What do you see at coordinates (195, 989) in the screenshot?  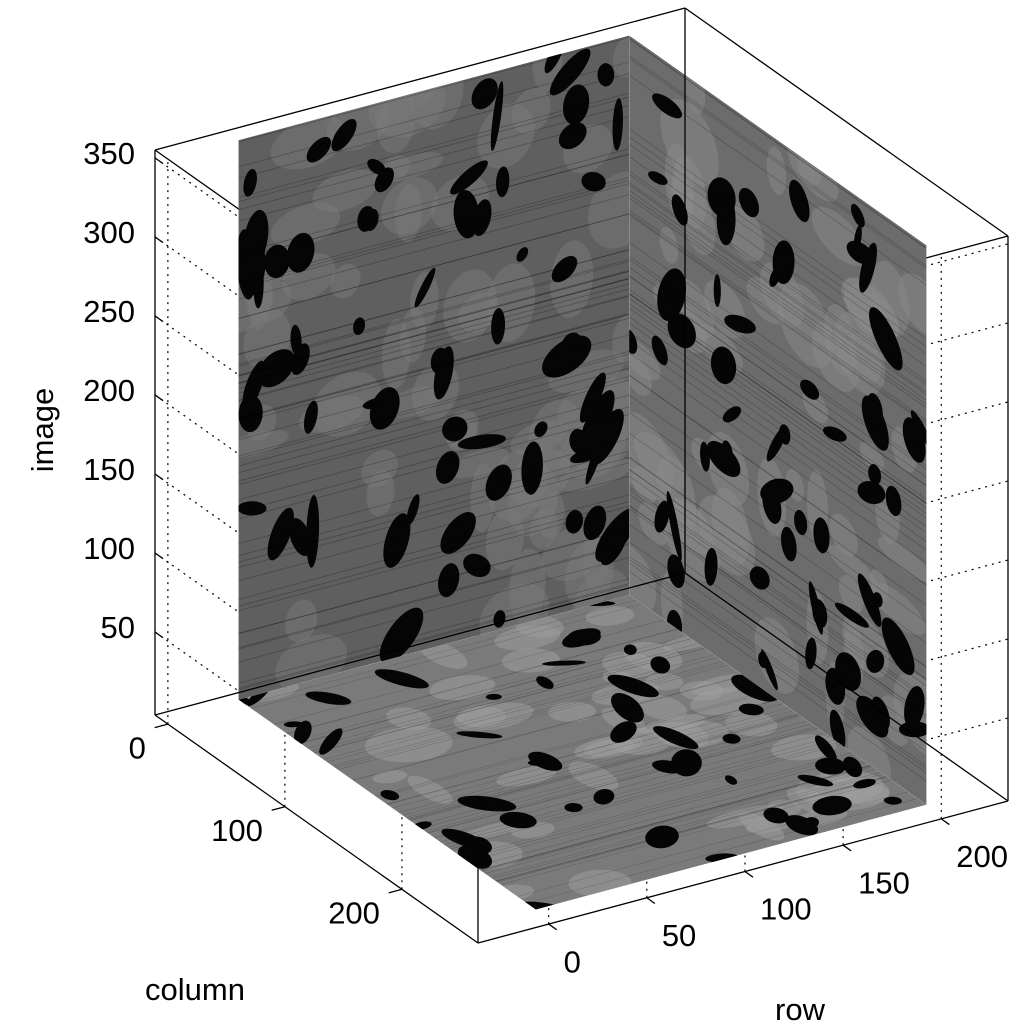 I see `y-axis-label: column` at bounding box center [195, 989].